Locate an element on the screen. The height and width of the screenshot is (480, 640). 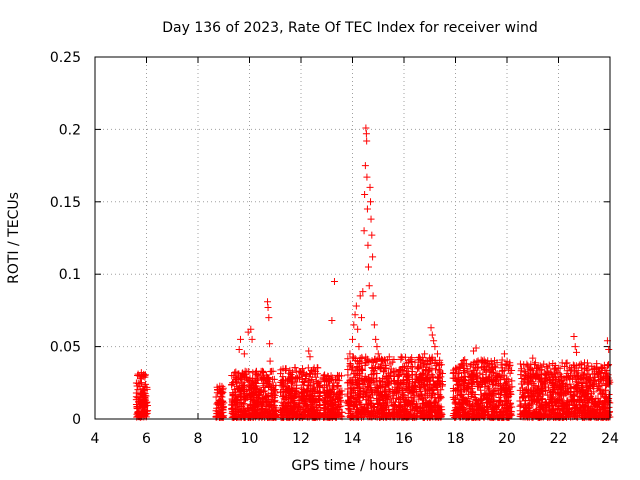
x-tick-label: 10 is located at coordinates (250, 439).